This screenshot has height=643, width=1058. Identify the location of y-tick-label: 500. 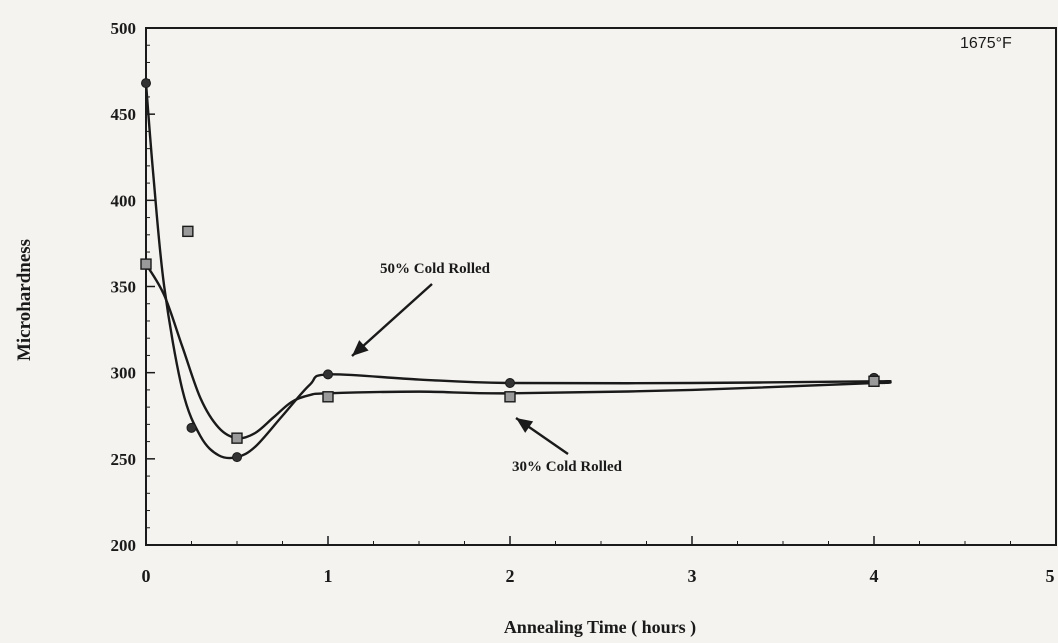
(124, 28).